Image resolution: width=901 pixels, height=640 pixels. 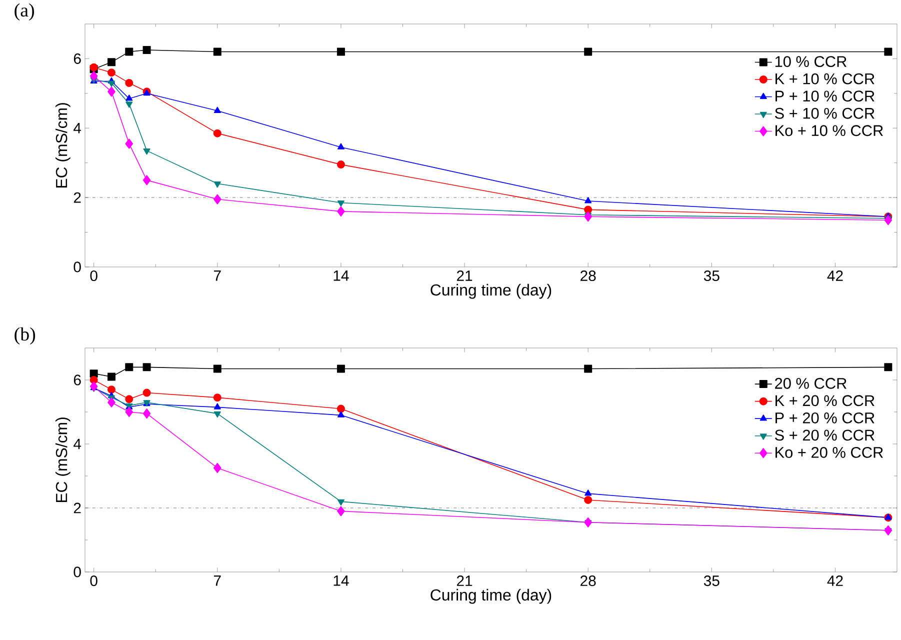 What do you see at coordinates (829, 130) in the screenshot?
I see `legend-label: Ko + 10 % CCR` at bounding box center [829, 130].